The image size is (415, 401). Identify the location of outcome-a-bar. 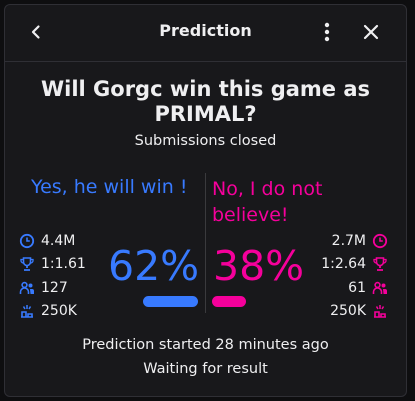
(170, 301).